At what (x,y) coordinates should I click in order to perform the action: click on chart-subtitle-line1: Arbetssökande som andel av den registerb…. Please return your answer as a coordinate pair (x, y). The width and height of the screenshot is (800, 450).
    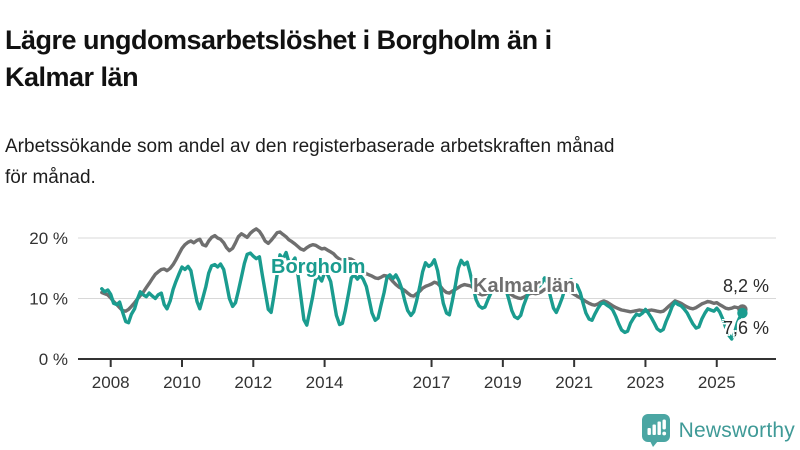
    Looking at the image, I should click on (310, 146).